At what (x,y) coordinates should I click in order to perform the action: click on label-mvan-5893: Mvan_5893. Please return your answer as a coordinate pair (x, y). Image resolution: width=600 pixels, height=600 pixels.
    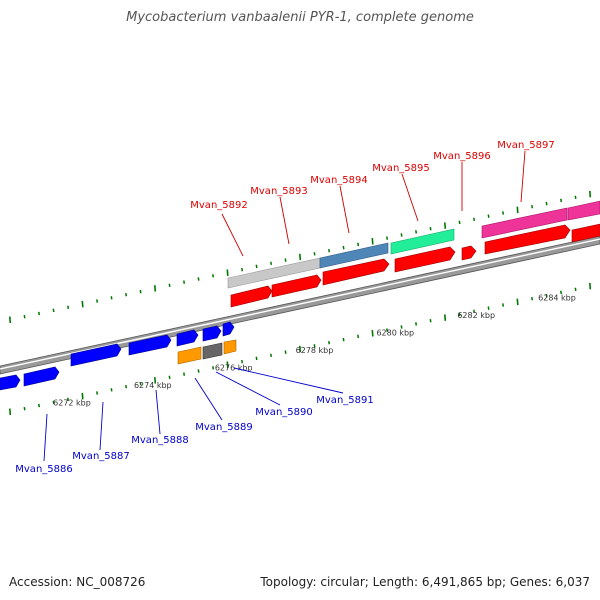
    Looking at the image, I should click on (278, 191).